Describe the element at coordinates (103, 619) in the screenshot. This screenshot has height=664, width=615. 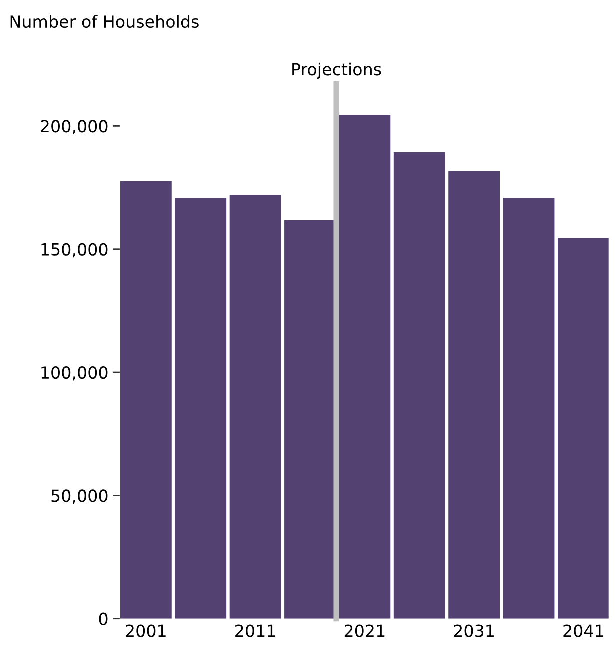
I see `y-tick-label: 0` at that location.